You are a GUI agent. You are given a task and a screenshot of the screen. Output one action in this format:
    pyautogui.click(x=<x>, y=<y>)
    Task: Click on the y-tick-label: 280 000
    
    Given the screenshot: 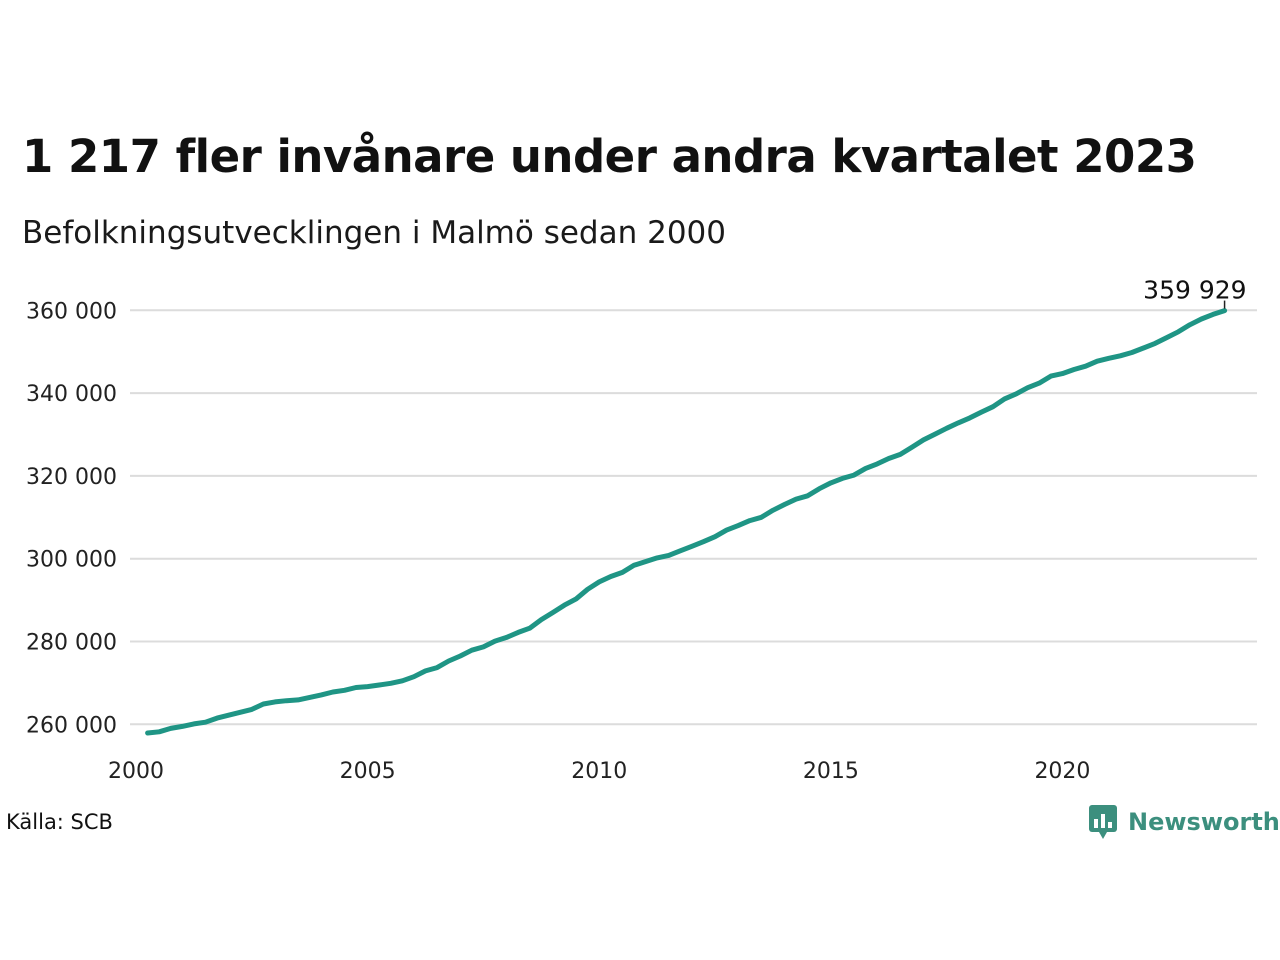 What is the action you would take?
    pyautogui.click(x=71, y=642)
    